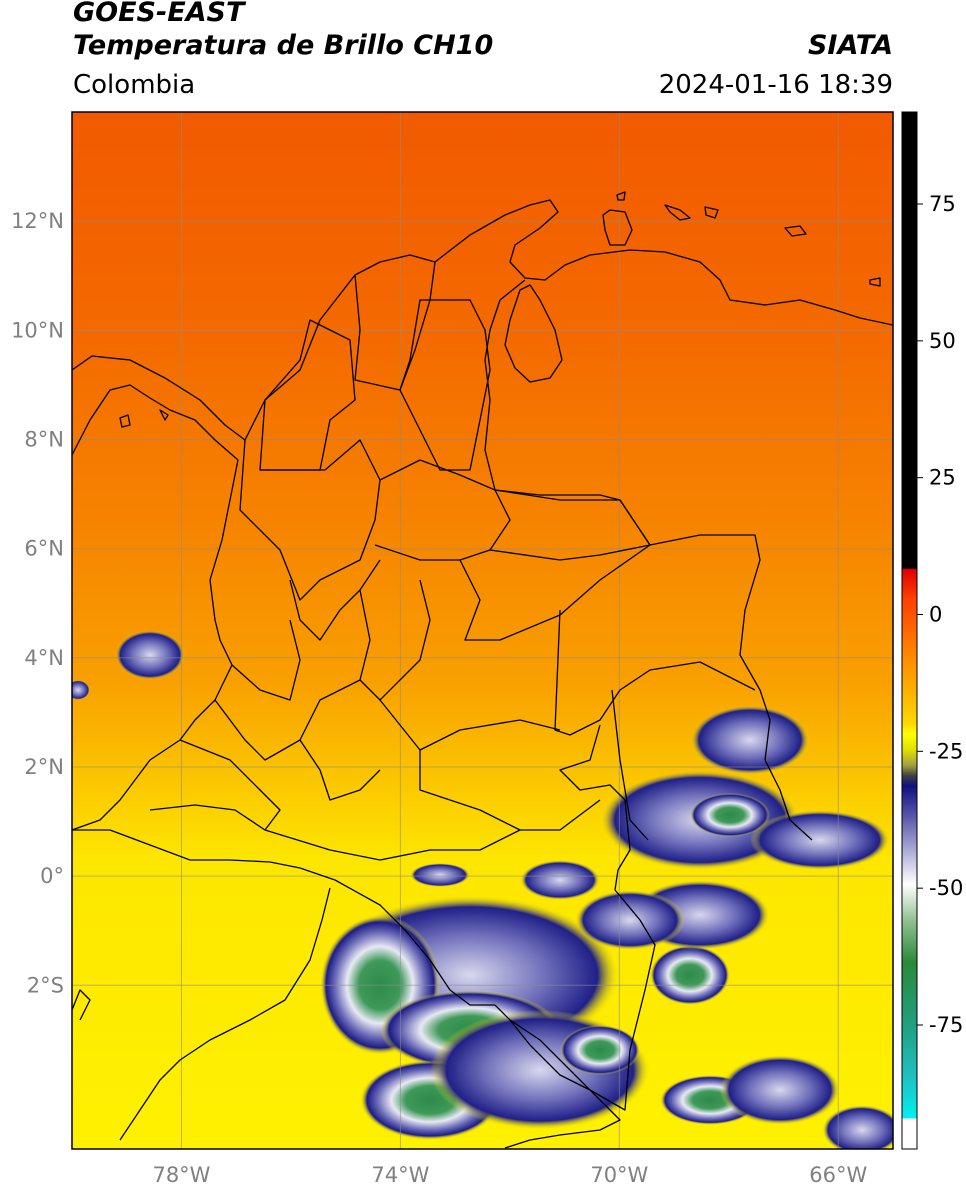 The image size is (966, 1190). Describe the element at coordinates (935, 615) in the screenshot. I see `colorbar-tick-label: 0` at that location.